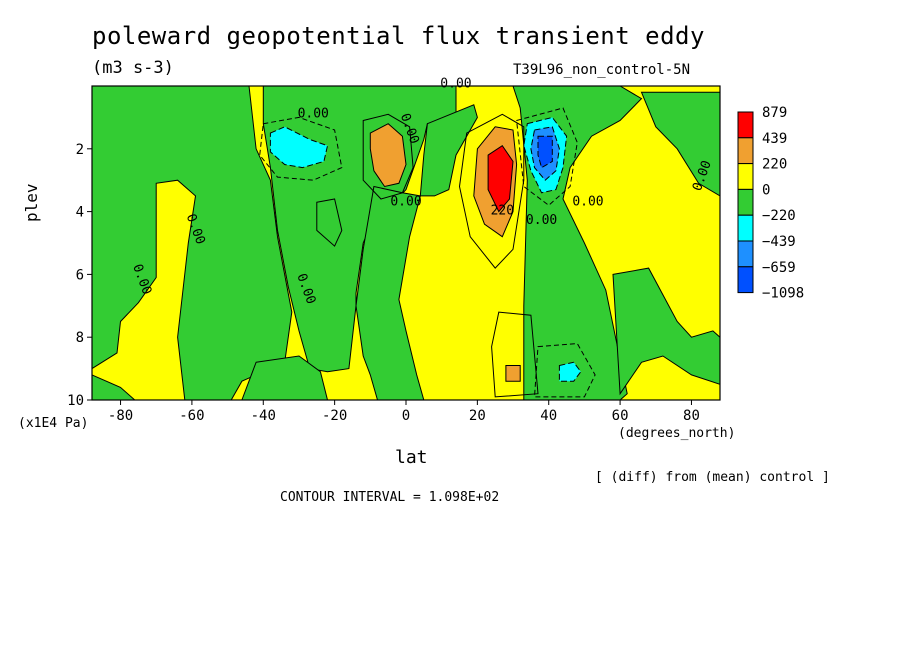 The image size is (904, 654). I want to click on y-tick-label-1: 4, so click(80, 213).